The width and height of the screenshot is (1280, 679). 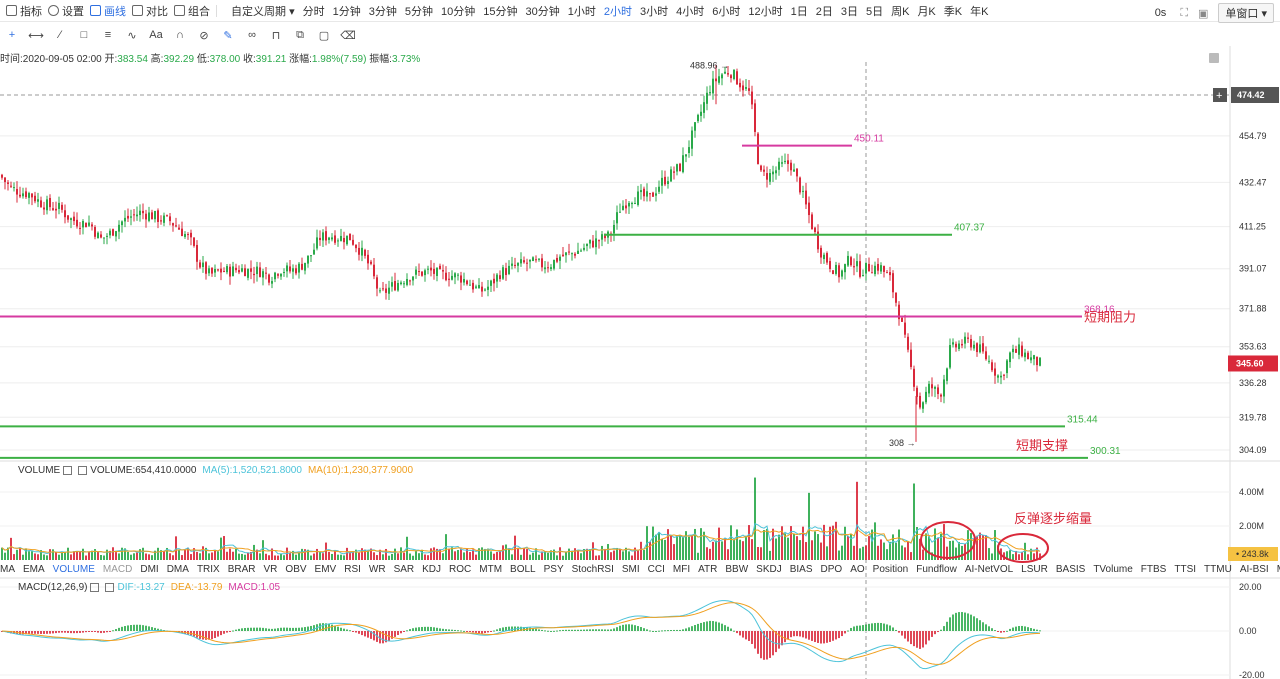 What do you see at coordinates (769, 569) in the screenshot?
I see `indicator-tab-skdj: SKDJ` at bounding box center [769, 569].